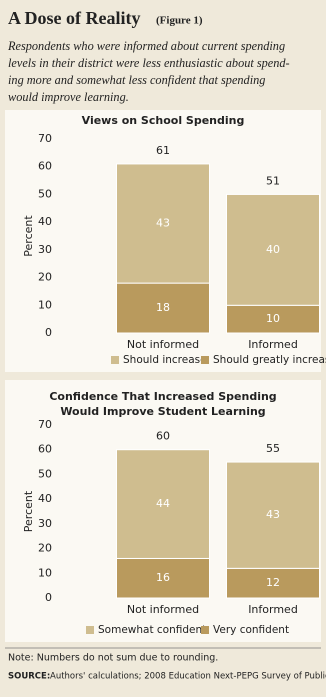 The image size is (326, 697). I want to click on total-label: 55, so click(273, 448).